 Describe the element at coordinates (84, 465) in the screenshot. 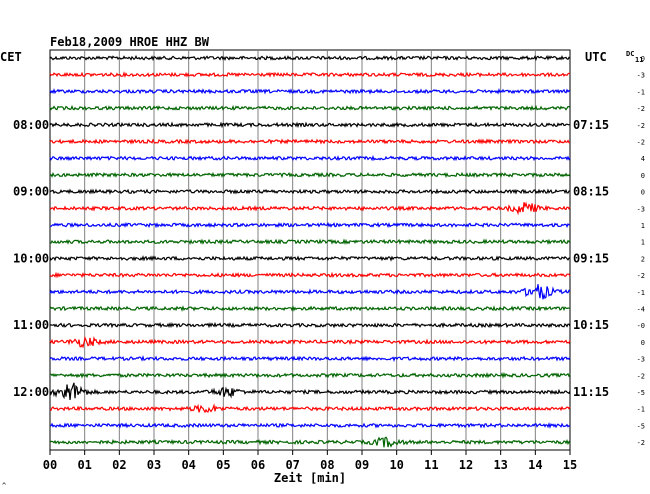

I see `x-tick-label: 01` at that location.